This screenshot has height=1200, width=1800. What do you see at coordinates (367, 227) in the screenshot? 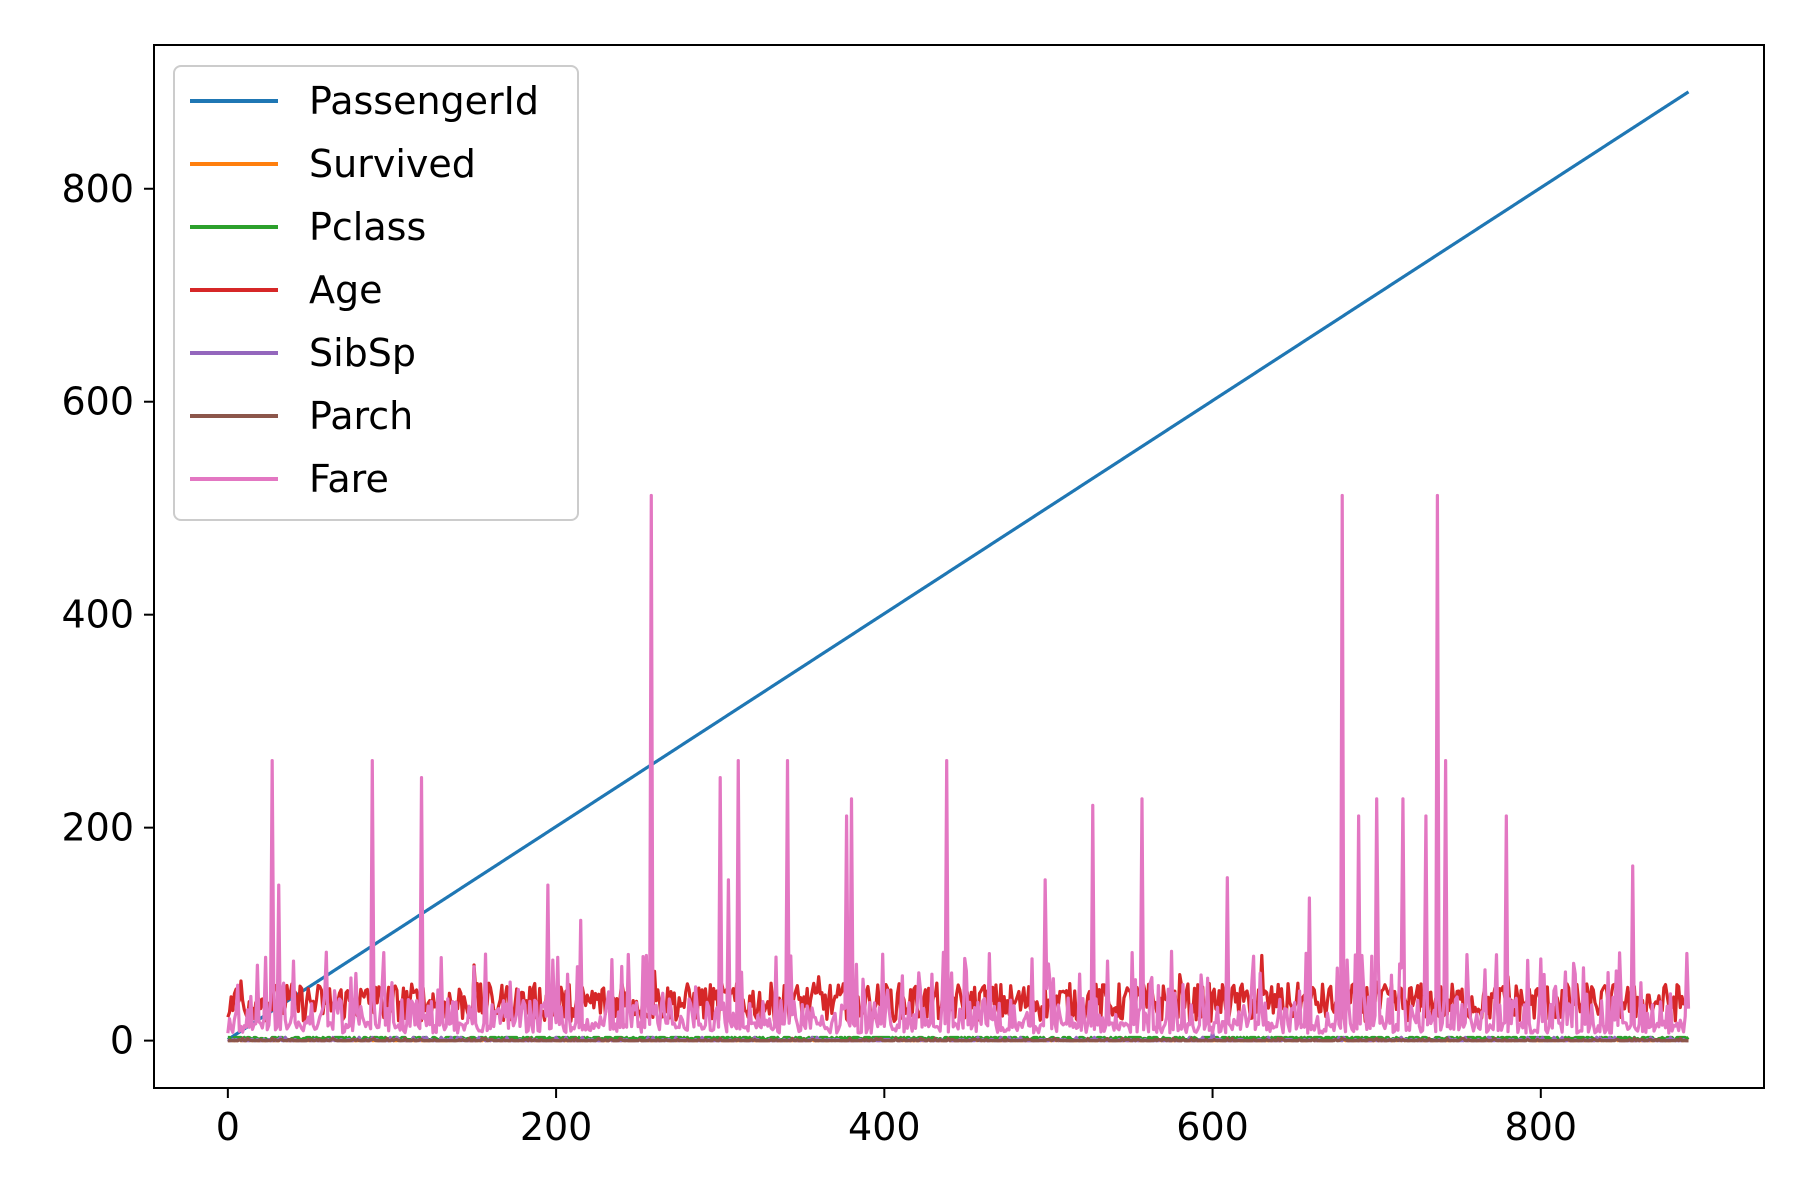
I see `legend-label-pclass: Pclass` at bounding box center [367, 227].